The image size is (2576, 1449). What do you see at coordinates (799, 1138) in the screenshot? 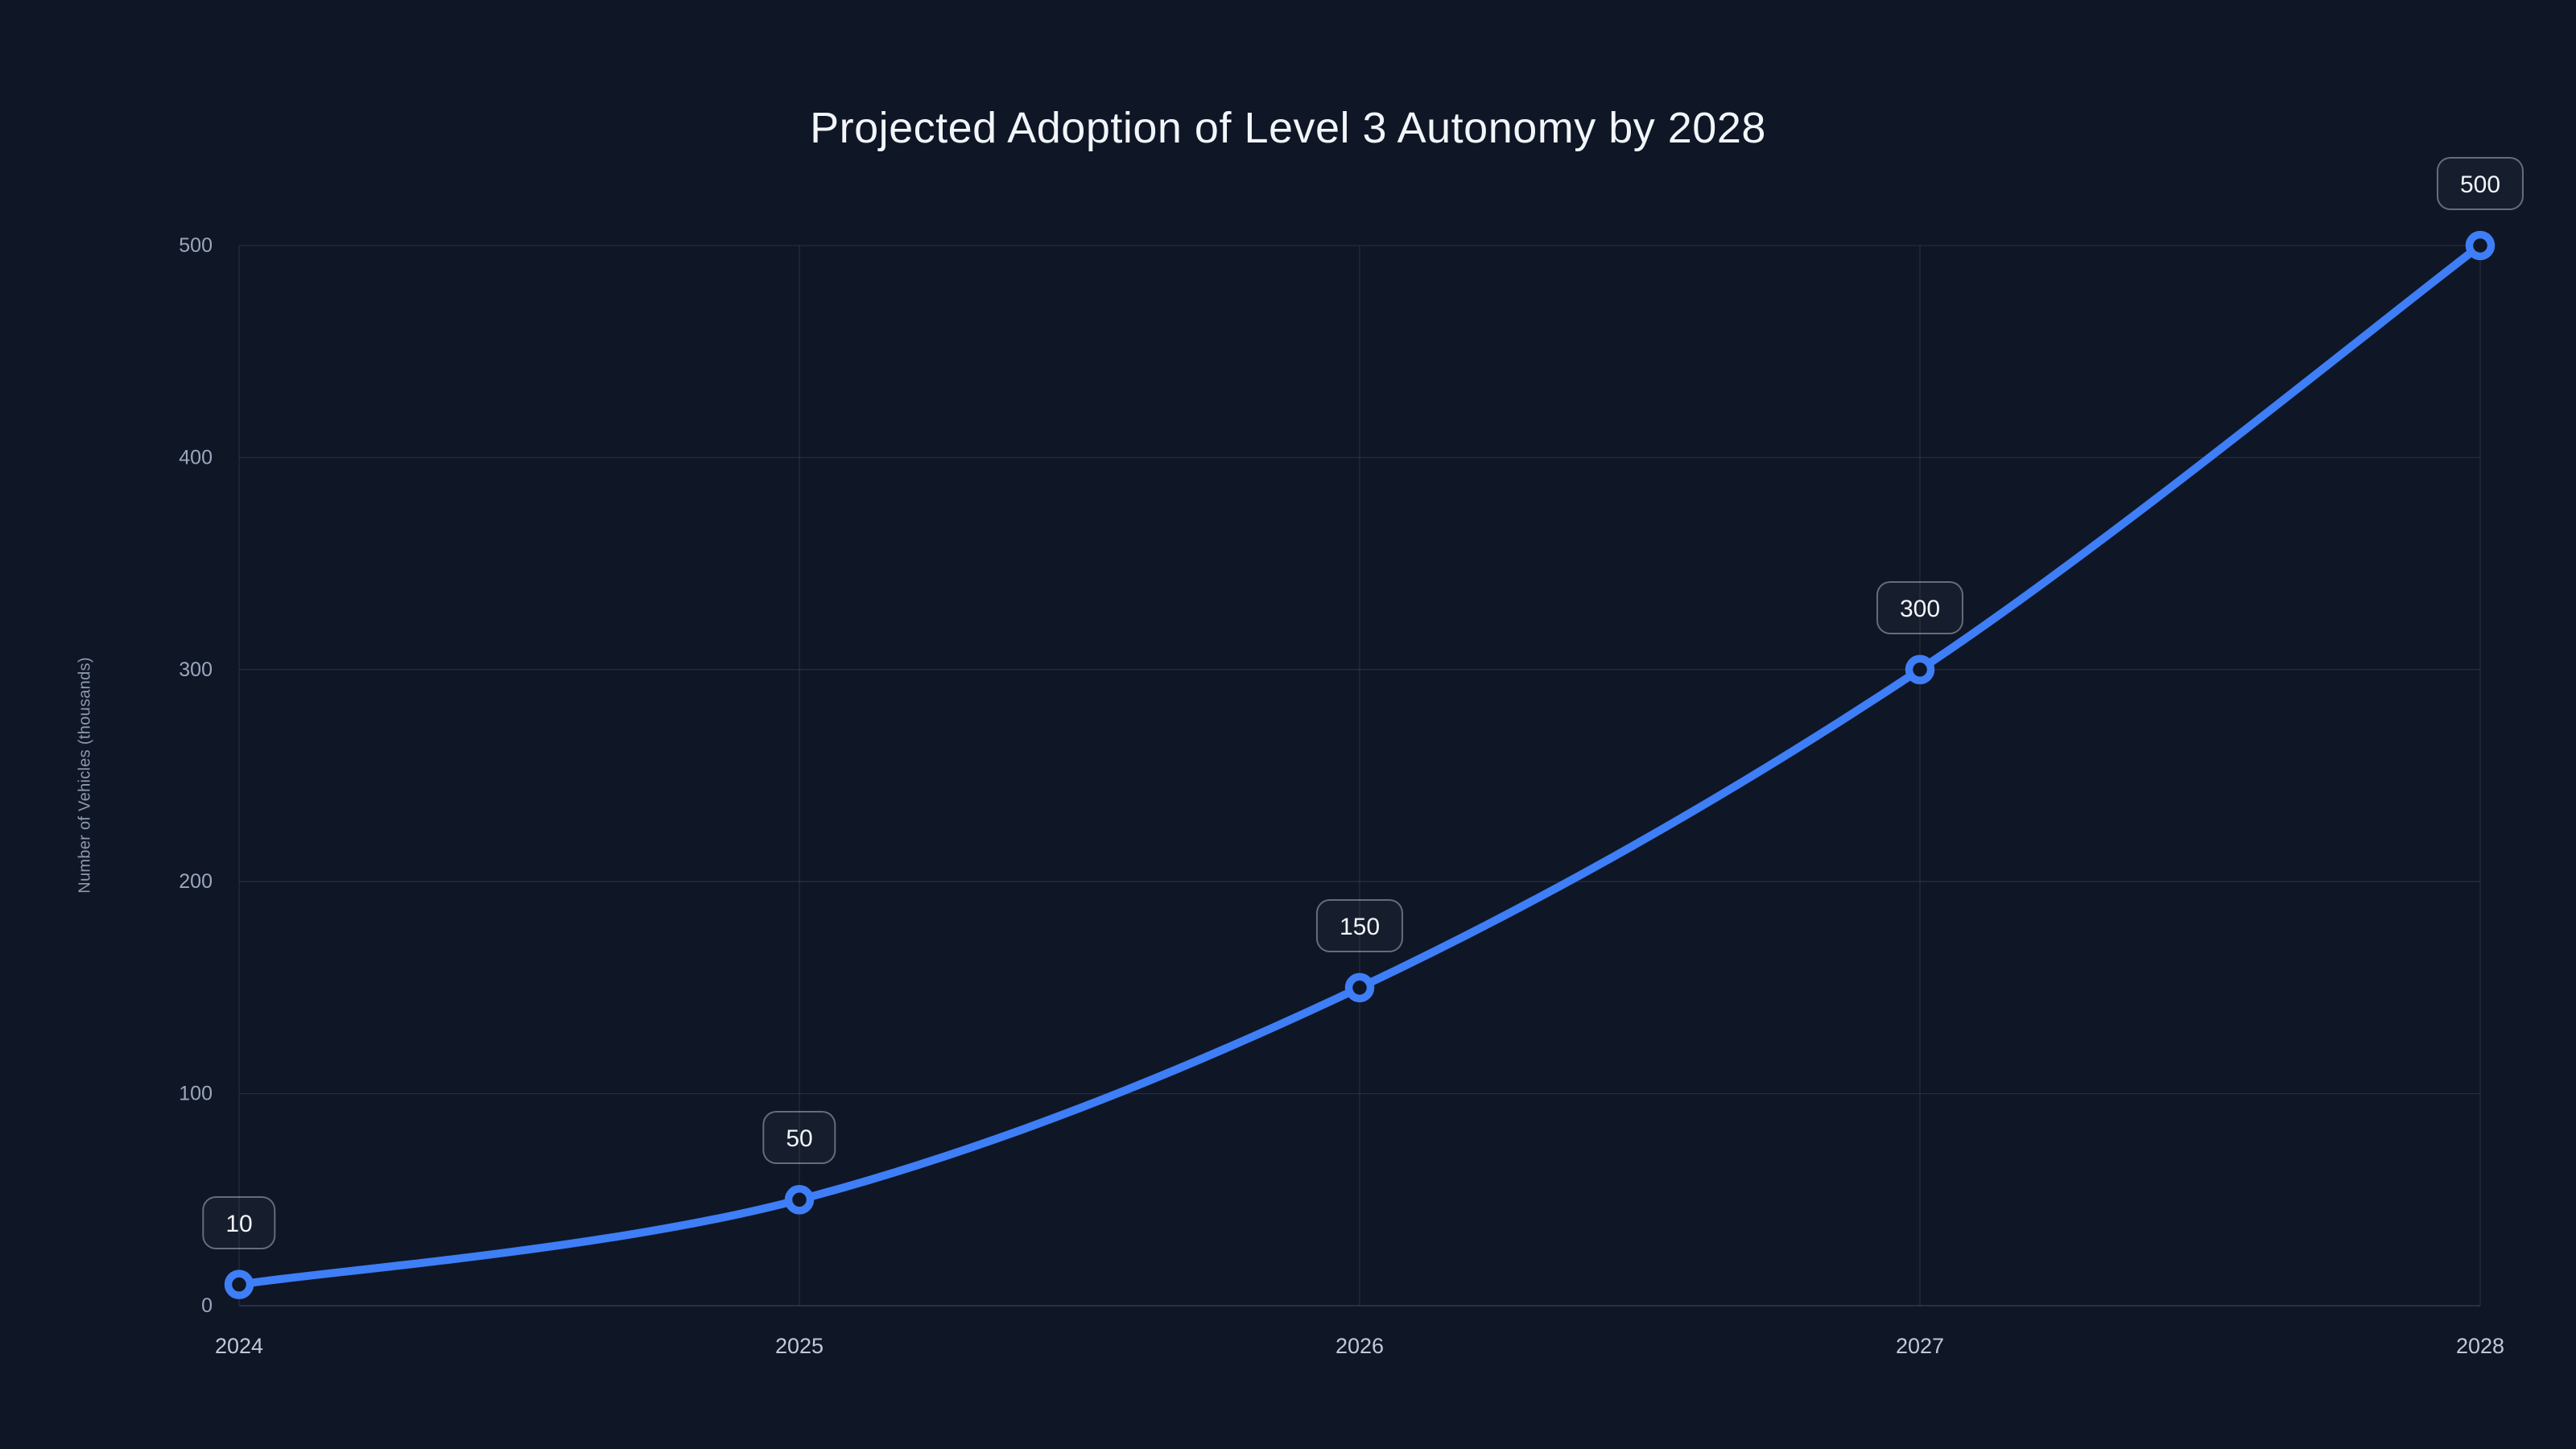
I see `data-label-badge: 50` at bounding box center [799, 1138].